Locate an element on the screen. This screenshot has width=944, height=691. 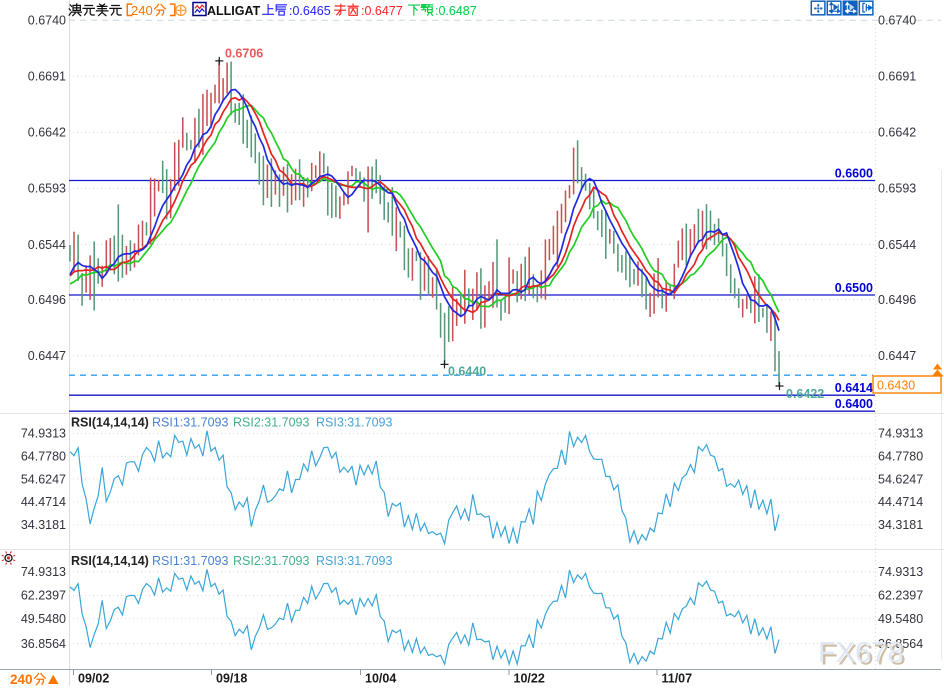
svg-text: 09/18 is located at coordinates (231, 679).